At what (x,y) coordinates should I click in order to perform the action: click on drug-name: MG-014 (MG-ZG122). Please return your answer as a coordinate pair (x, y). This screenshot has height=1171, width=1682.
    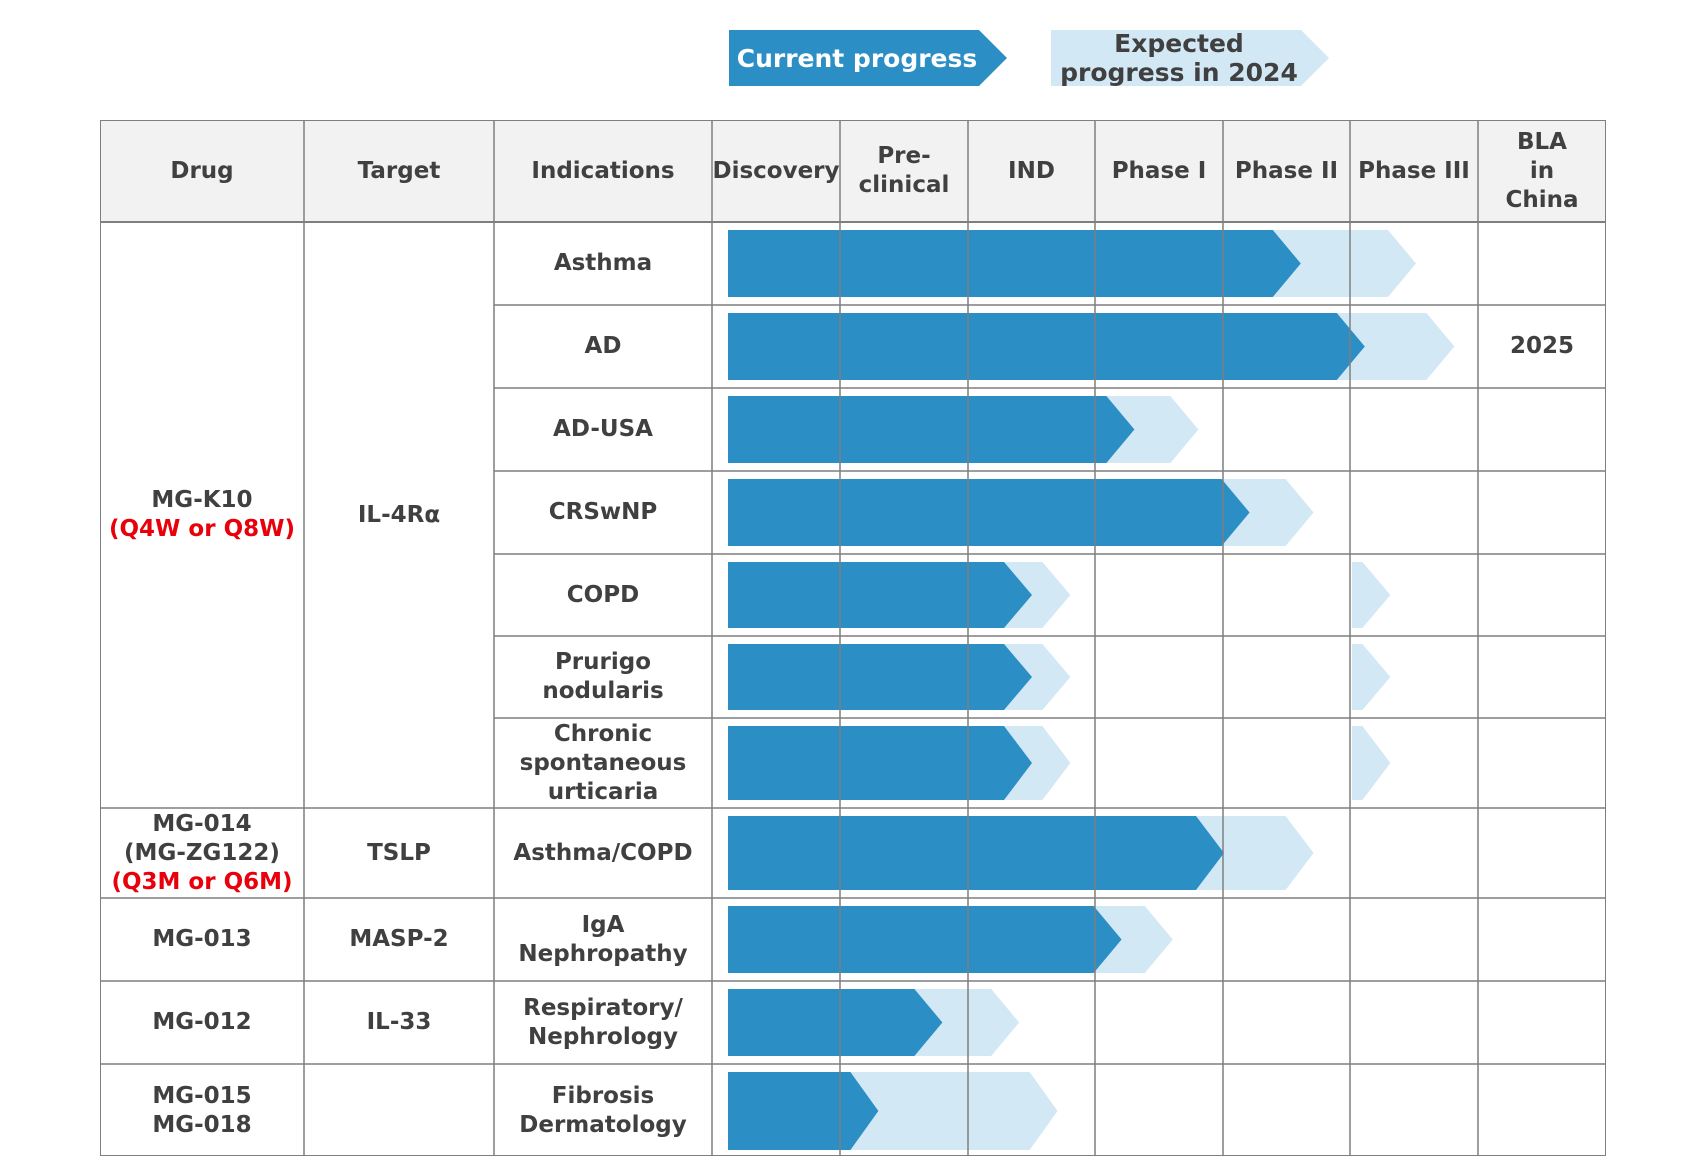
    Looking at the image, I should click on (202, 838).